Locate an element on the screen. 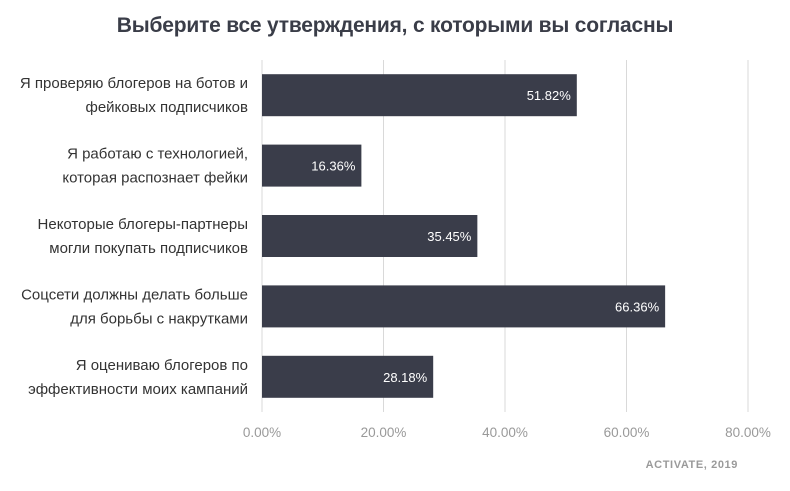 The height and width of the screenshot is (491, 790). x-tick-label: 40.00% is located at coordinates (505, 432).